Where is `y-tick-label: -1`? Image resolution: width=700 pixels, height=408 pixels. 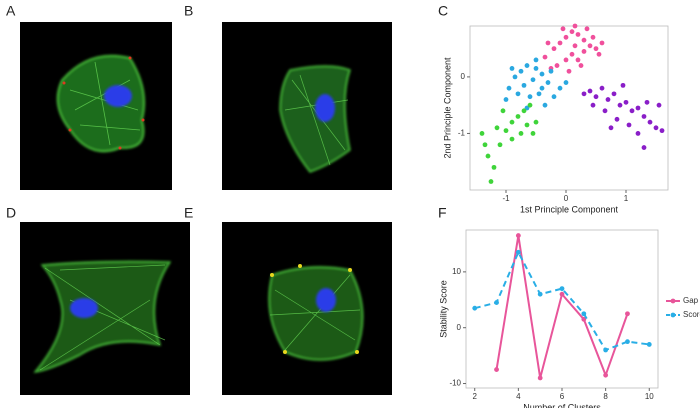
y-tick-label: -1 is located at coordinates (462, 133).